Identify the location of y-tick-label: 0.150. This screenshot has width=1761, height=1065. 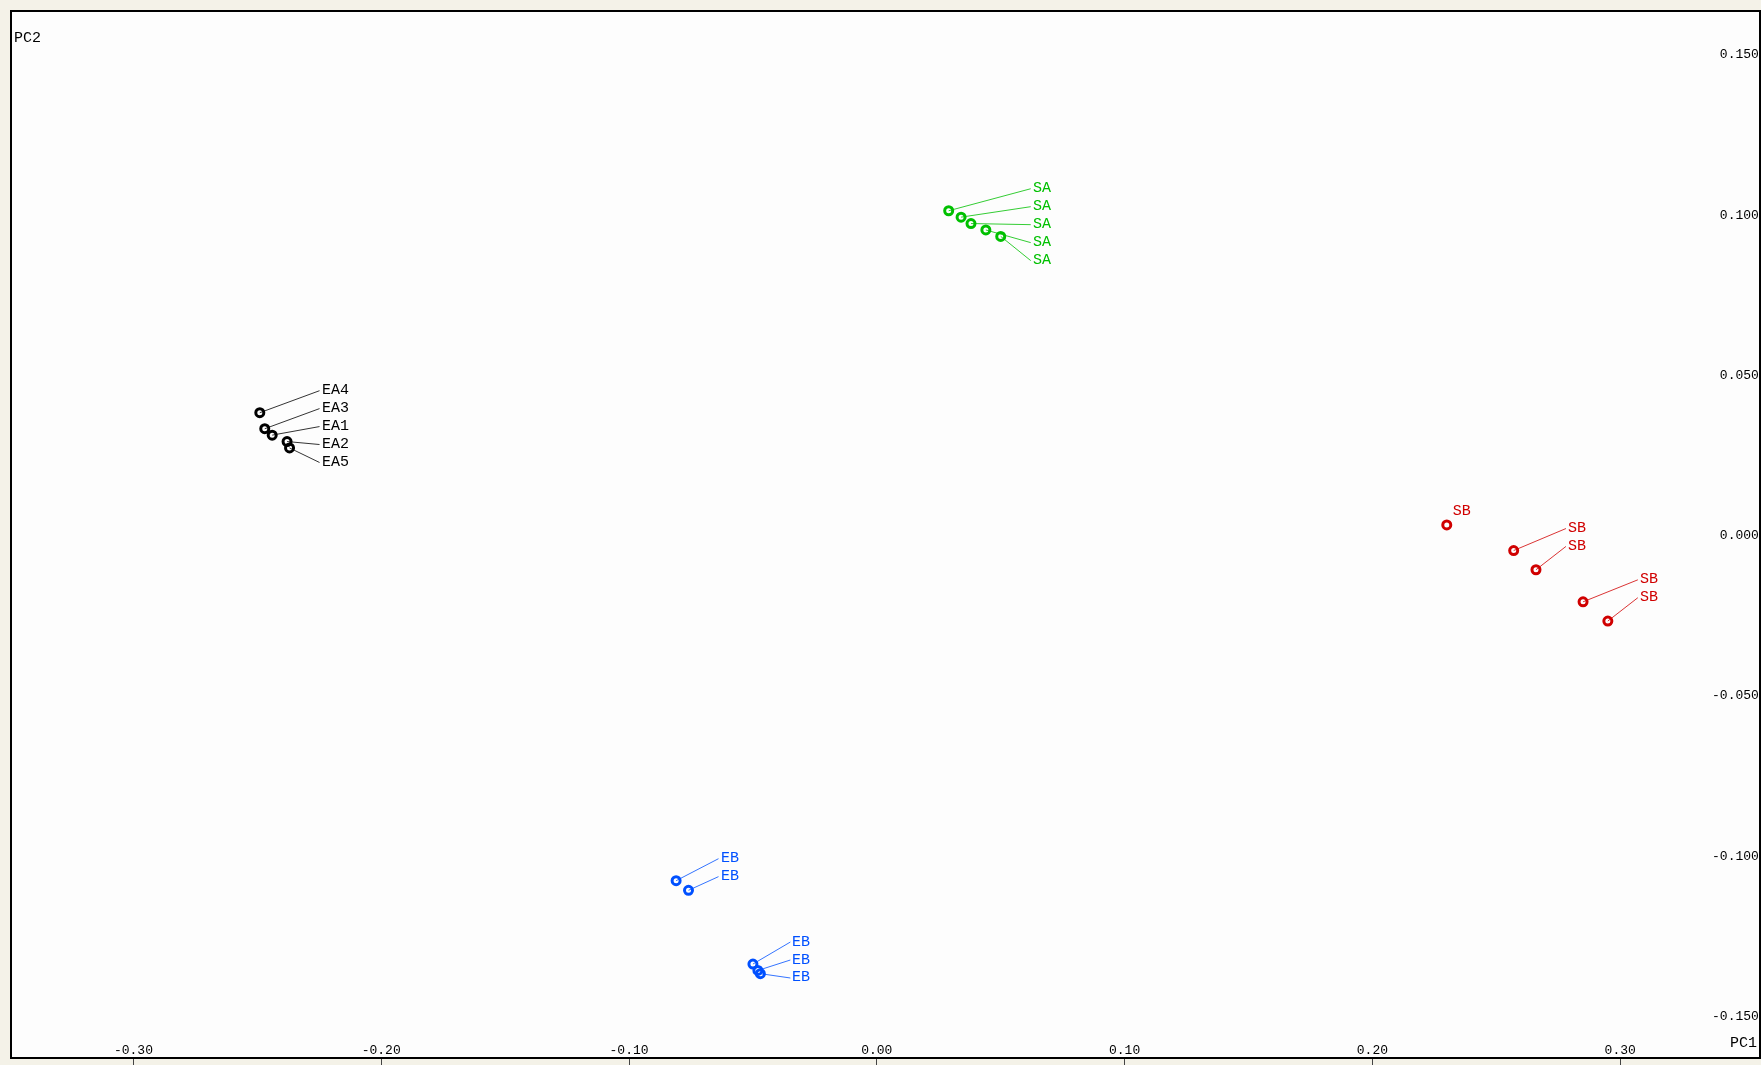
(1739, 55).